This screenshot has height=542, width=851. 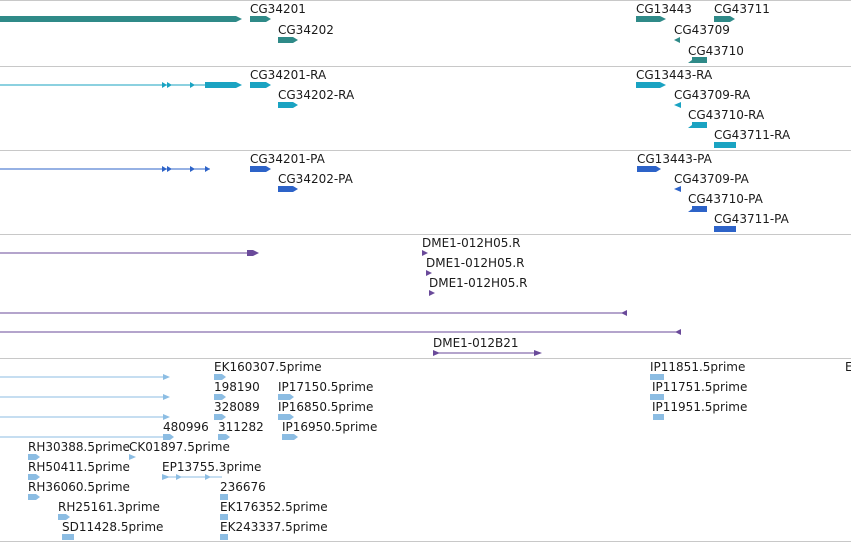 What do you see at coordinates (243, 487) in the screenshot?
I see `cdna-label-236676: 236676` at bounding box center [243, 487].